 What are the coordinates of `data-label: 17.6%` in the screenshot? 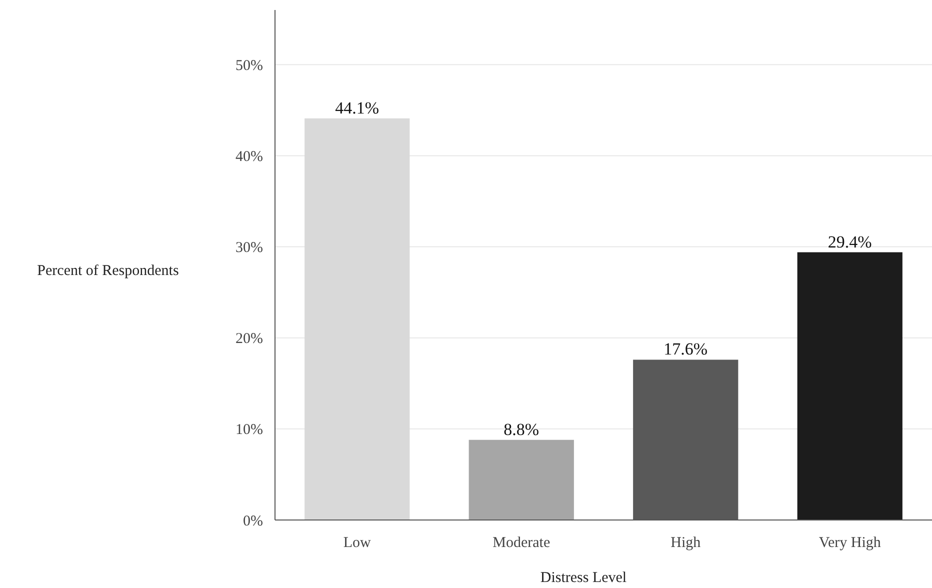 It's located at (686, 349).